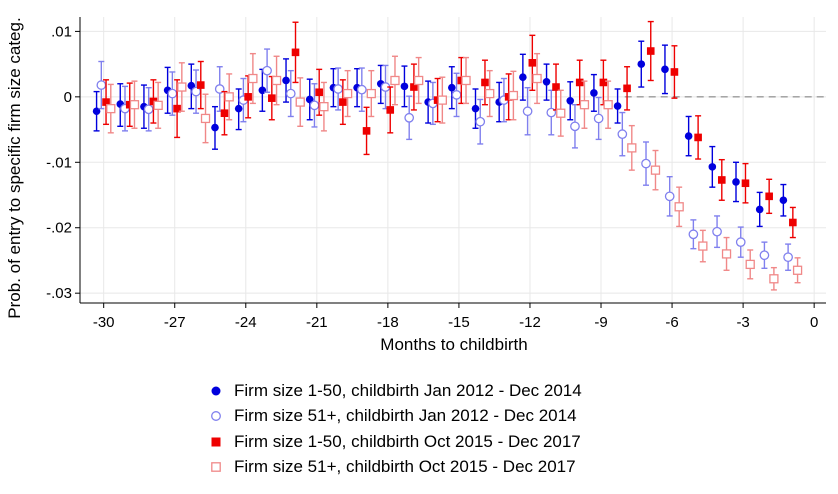  What do you see at coordinates (814, 322) in the screenshot?
I see `x-tick-label: 0` at bounding box center [814, 322].